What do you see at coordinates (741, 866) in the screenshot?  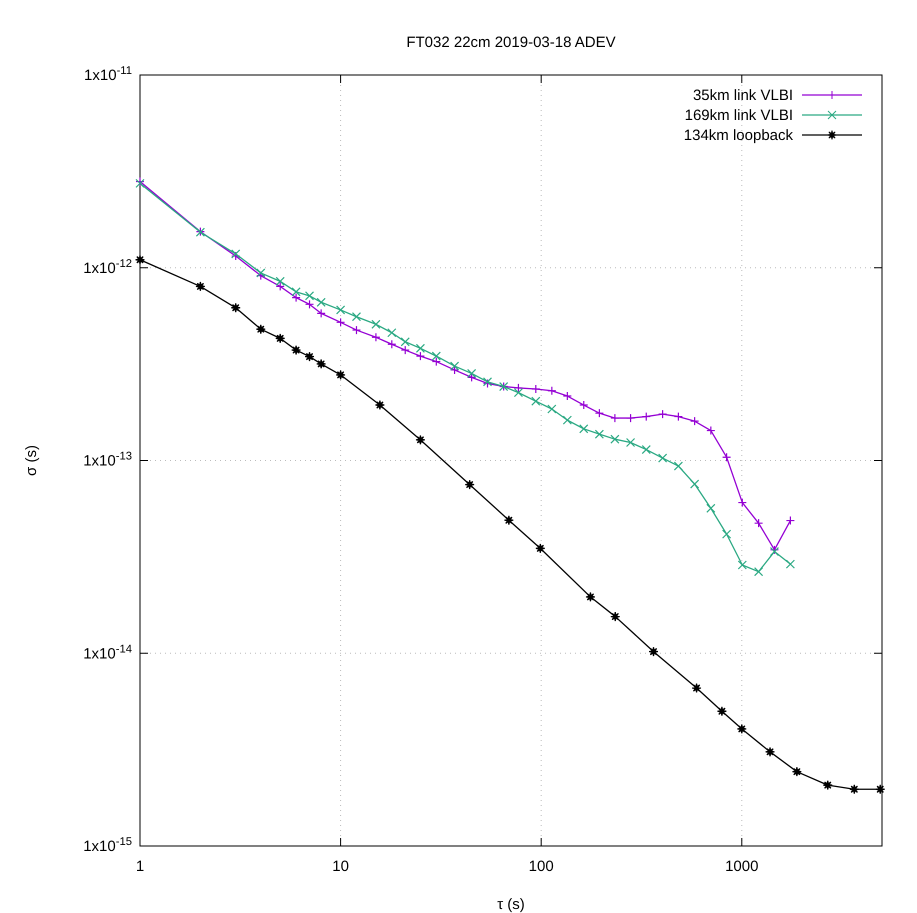 I see `x-tick-label: 1000` at bounding box center [741, 866].